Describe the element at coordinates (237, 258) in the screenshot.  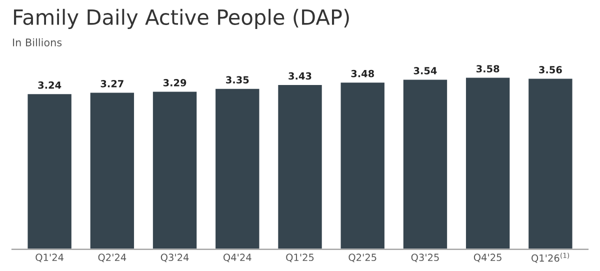
I see `x-tick-label: Q4'24` at that location.